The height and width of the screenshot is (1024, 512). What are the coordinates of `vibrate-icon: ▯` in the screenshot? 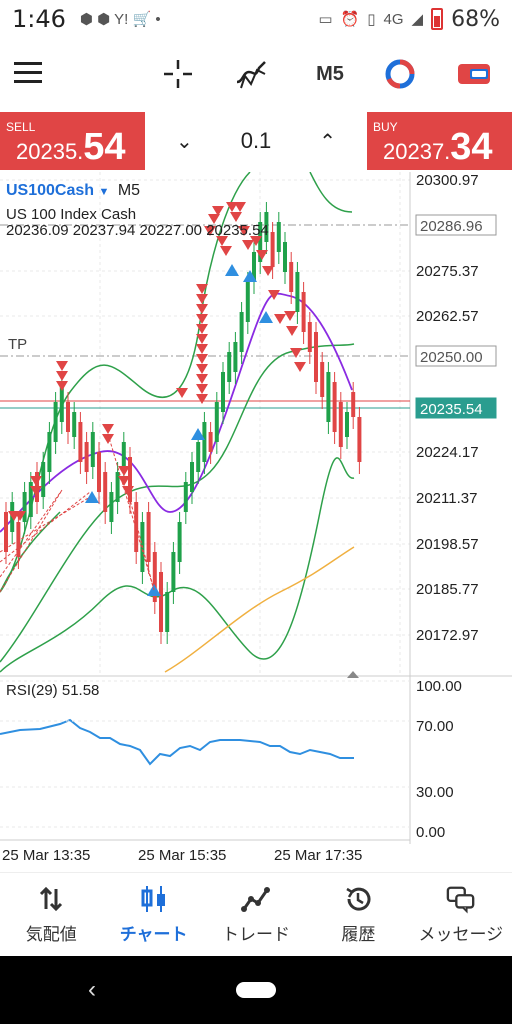 It's located at (371, 19).